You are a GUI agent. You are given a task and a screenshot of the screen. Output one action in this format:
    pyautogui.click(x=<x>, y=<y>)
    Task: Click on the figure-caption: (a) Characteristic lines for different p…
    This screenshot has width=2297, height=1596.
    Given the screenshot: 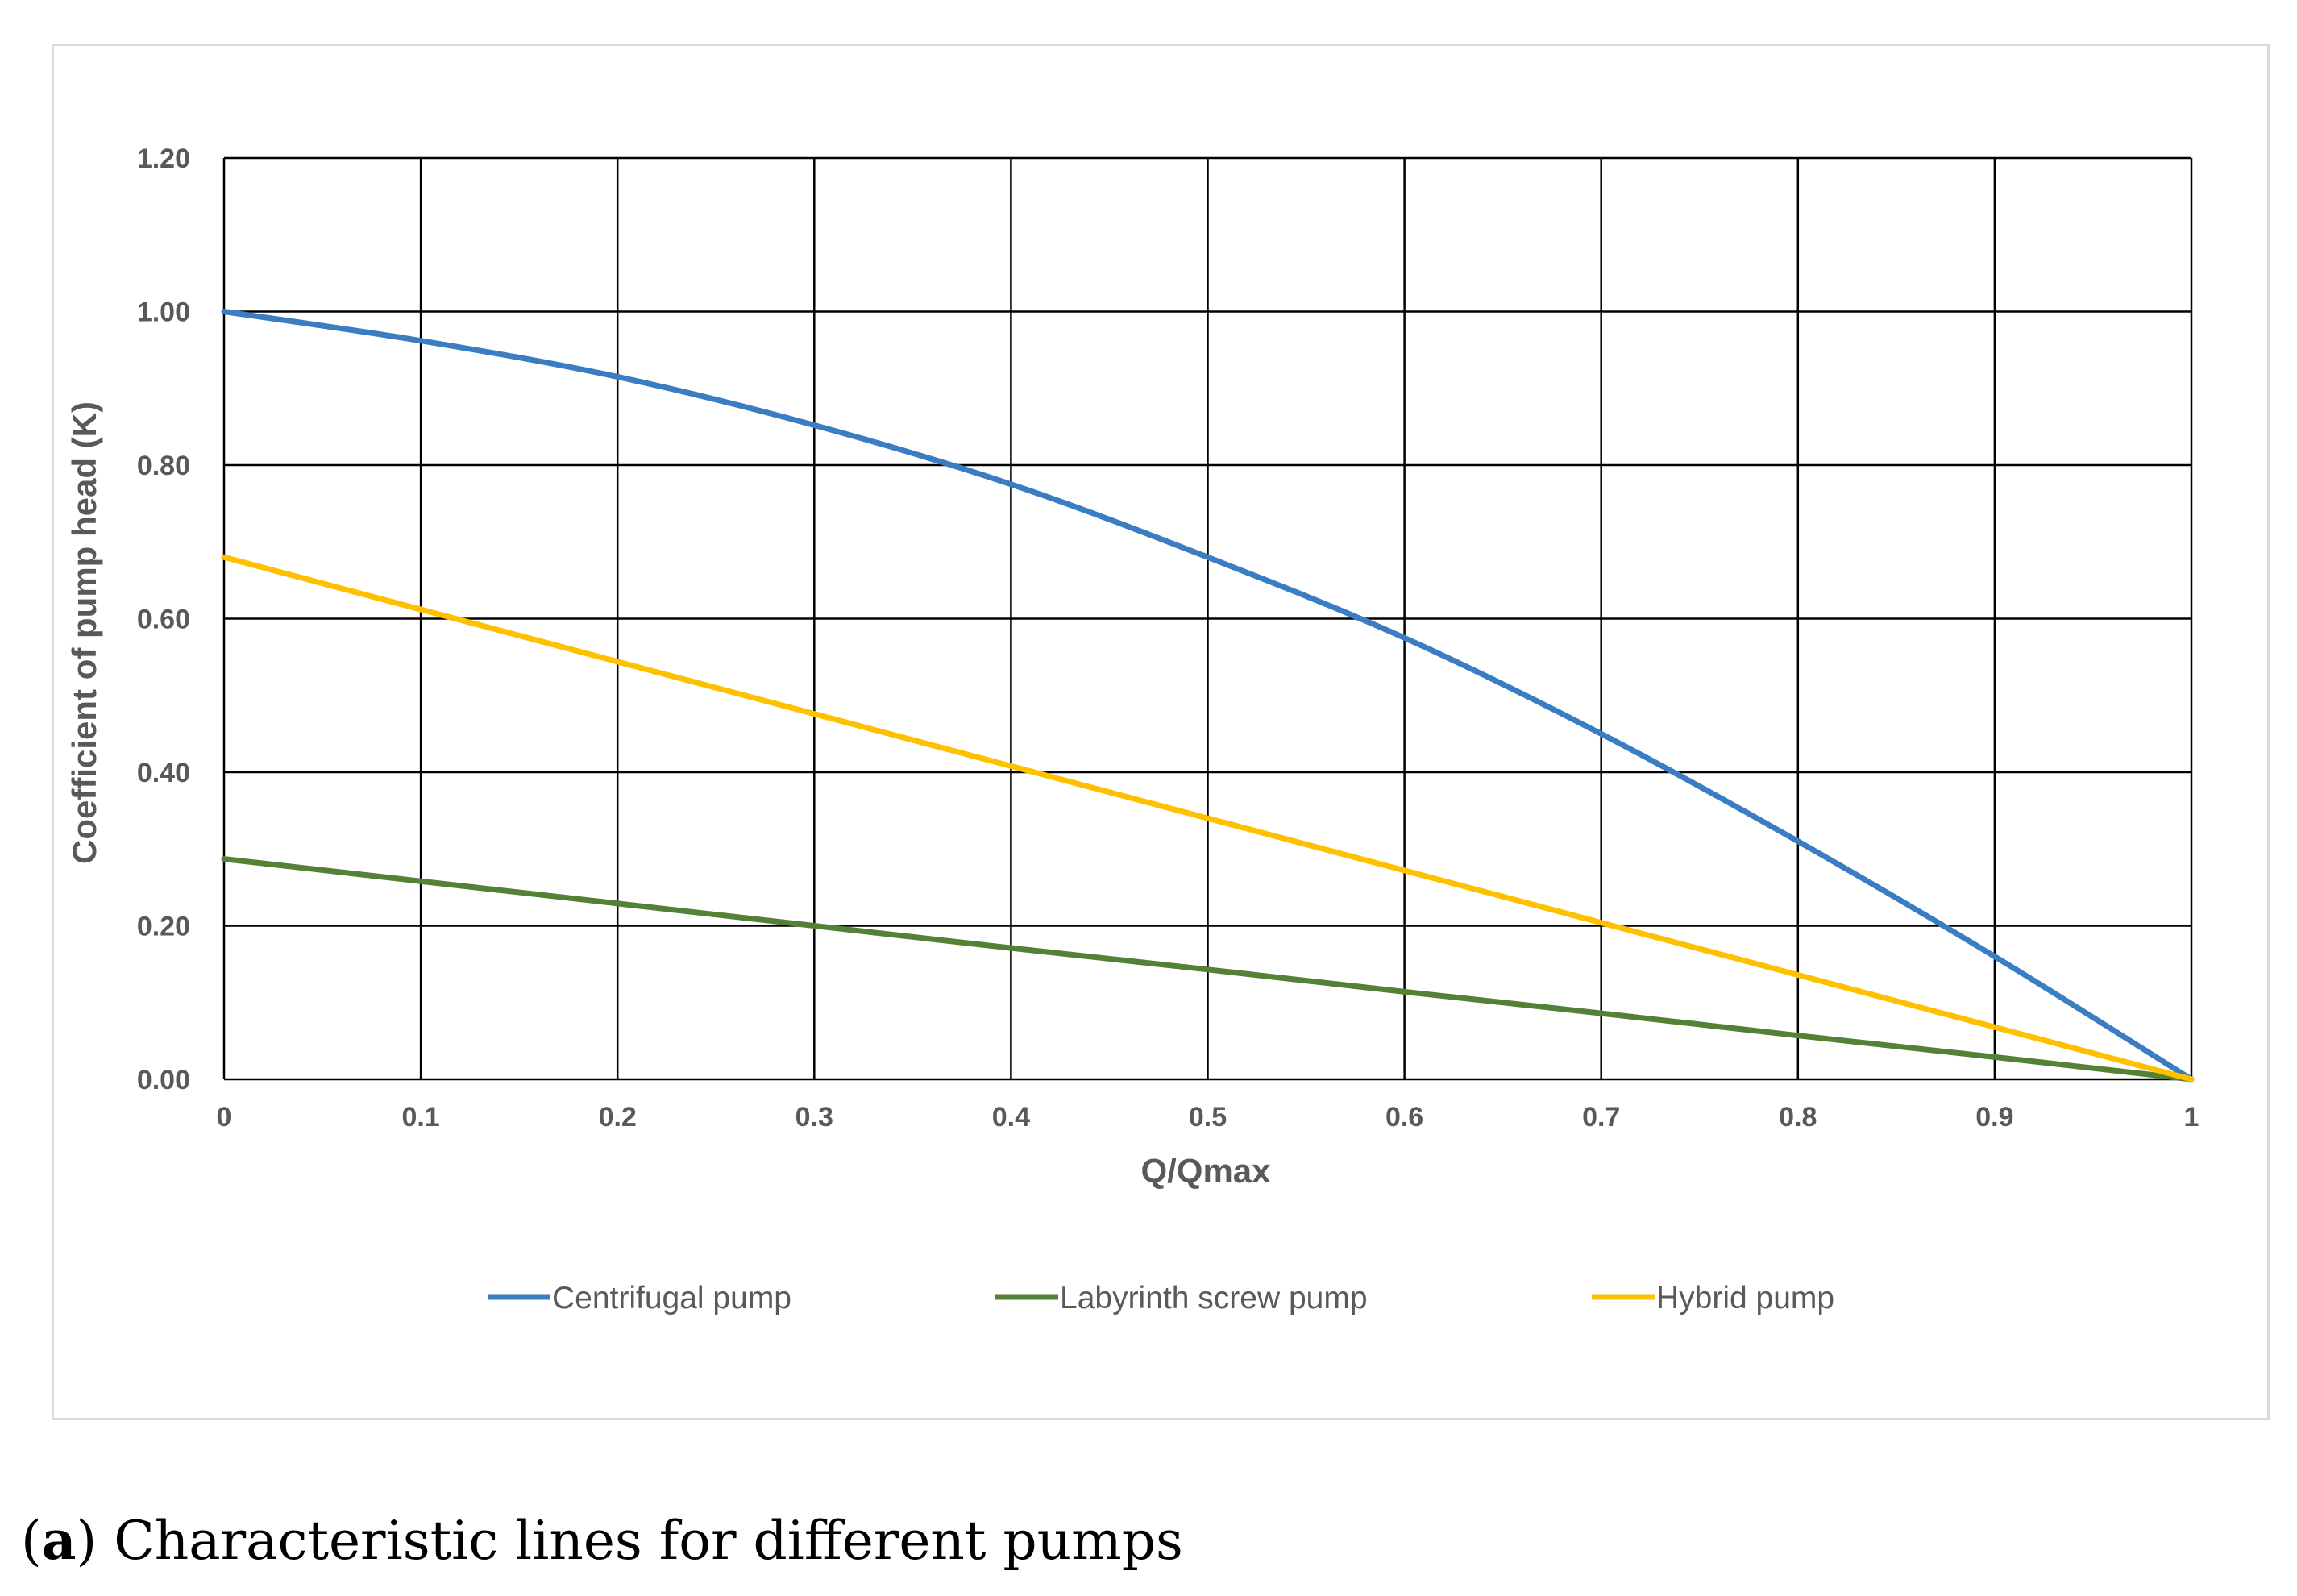 What is the action you would take?
    pyautogui.click(x=602, y=1540)
    